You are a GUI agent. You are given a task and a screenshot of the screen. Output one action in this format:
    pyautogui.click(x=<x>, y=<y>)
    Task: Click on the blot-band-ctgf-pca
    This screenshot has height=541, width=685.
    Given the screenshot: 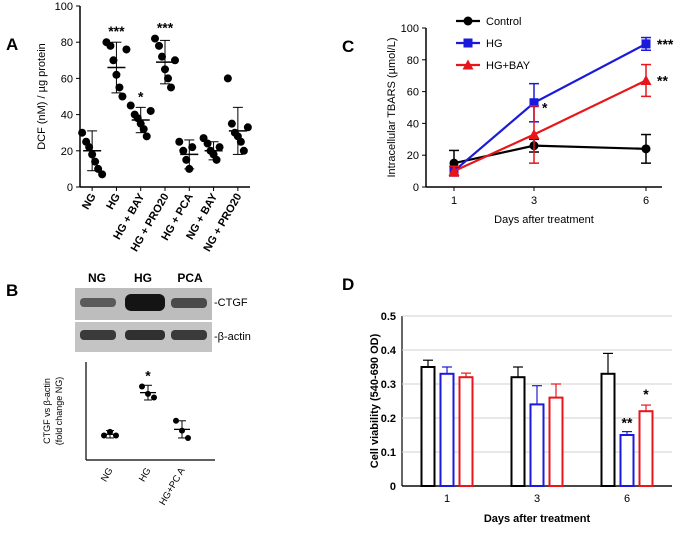 What is the action you would take?
    pyautogui.click(x=189, y=303)
    